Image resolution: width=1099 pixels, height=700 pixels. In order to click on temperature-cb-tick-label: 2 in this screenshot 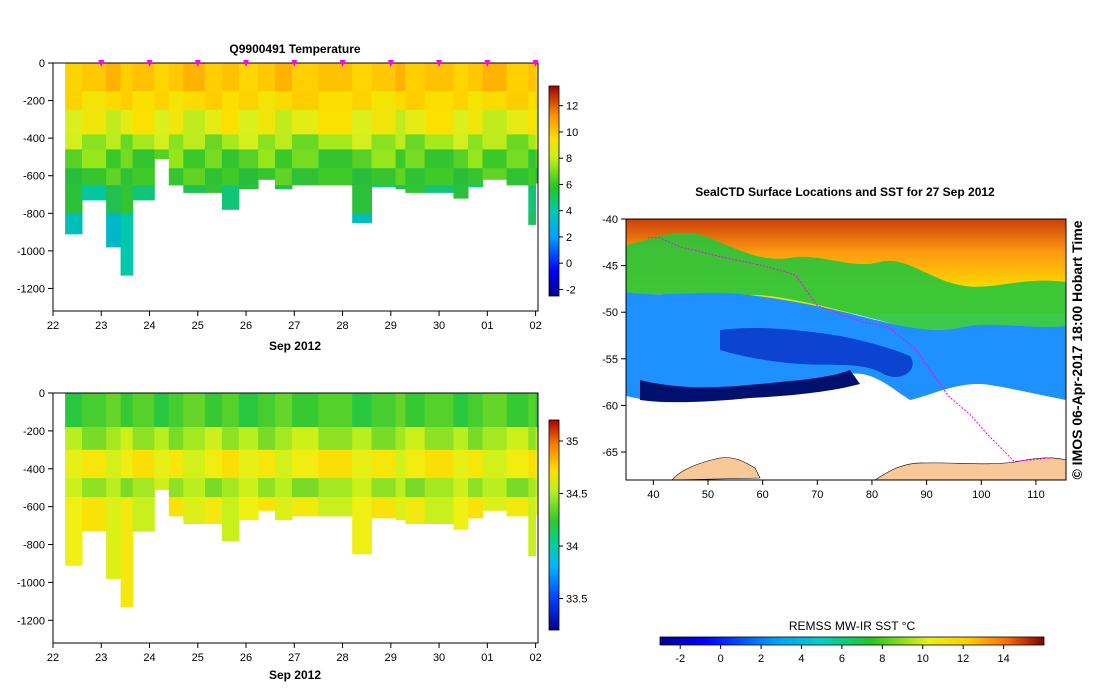, I will do `click(569, 238)`.